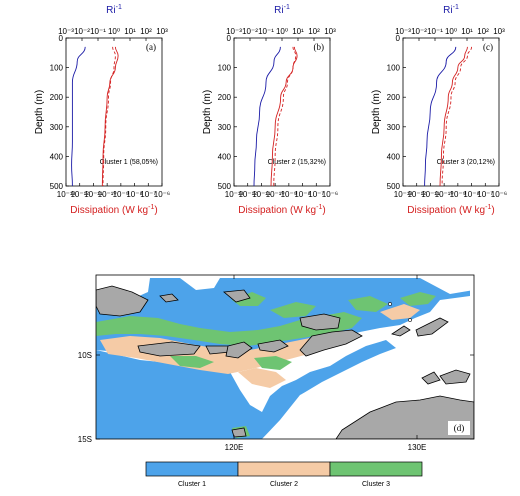 This screenshot has height=496, width=520. I want to click on bottom-axis-title: Dissipation (W kg-1), so click(450, 210).